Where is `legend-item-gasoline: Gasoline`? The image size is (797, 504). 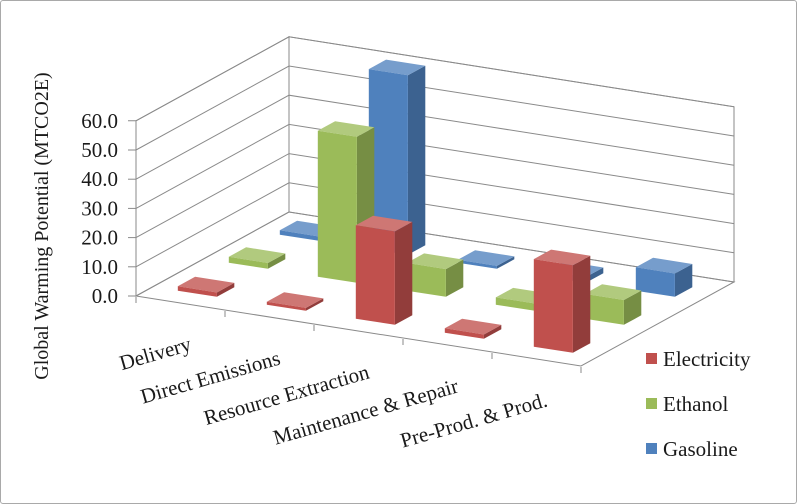
legend-item-gasoline: Gasoline is located at coordinates (692, 449).